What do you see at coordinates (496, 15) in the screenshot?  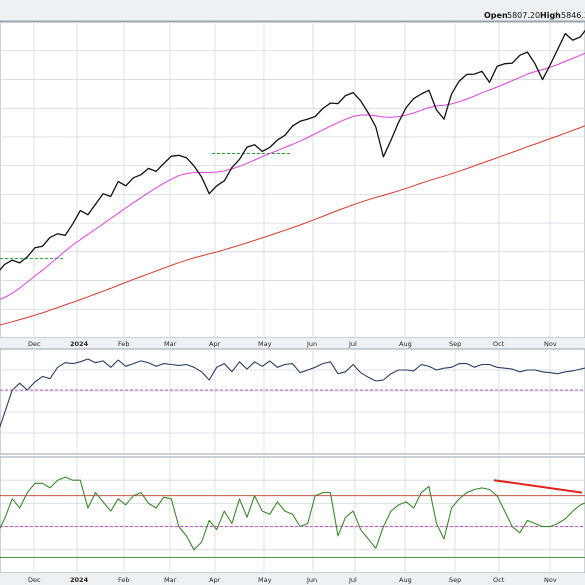 I see `open-label: Open` at bounding box center [496, 15].